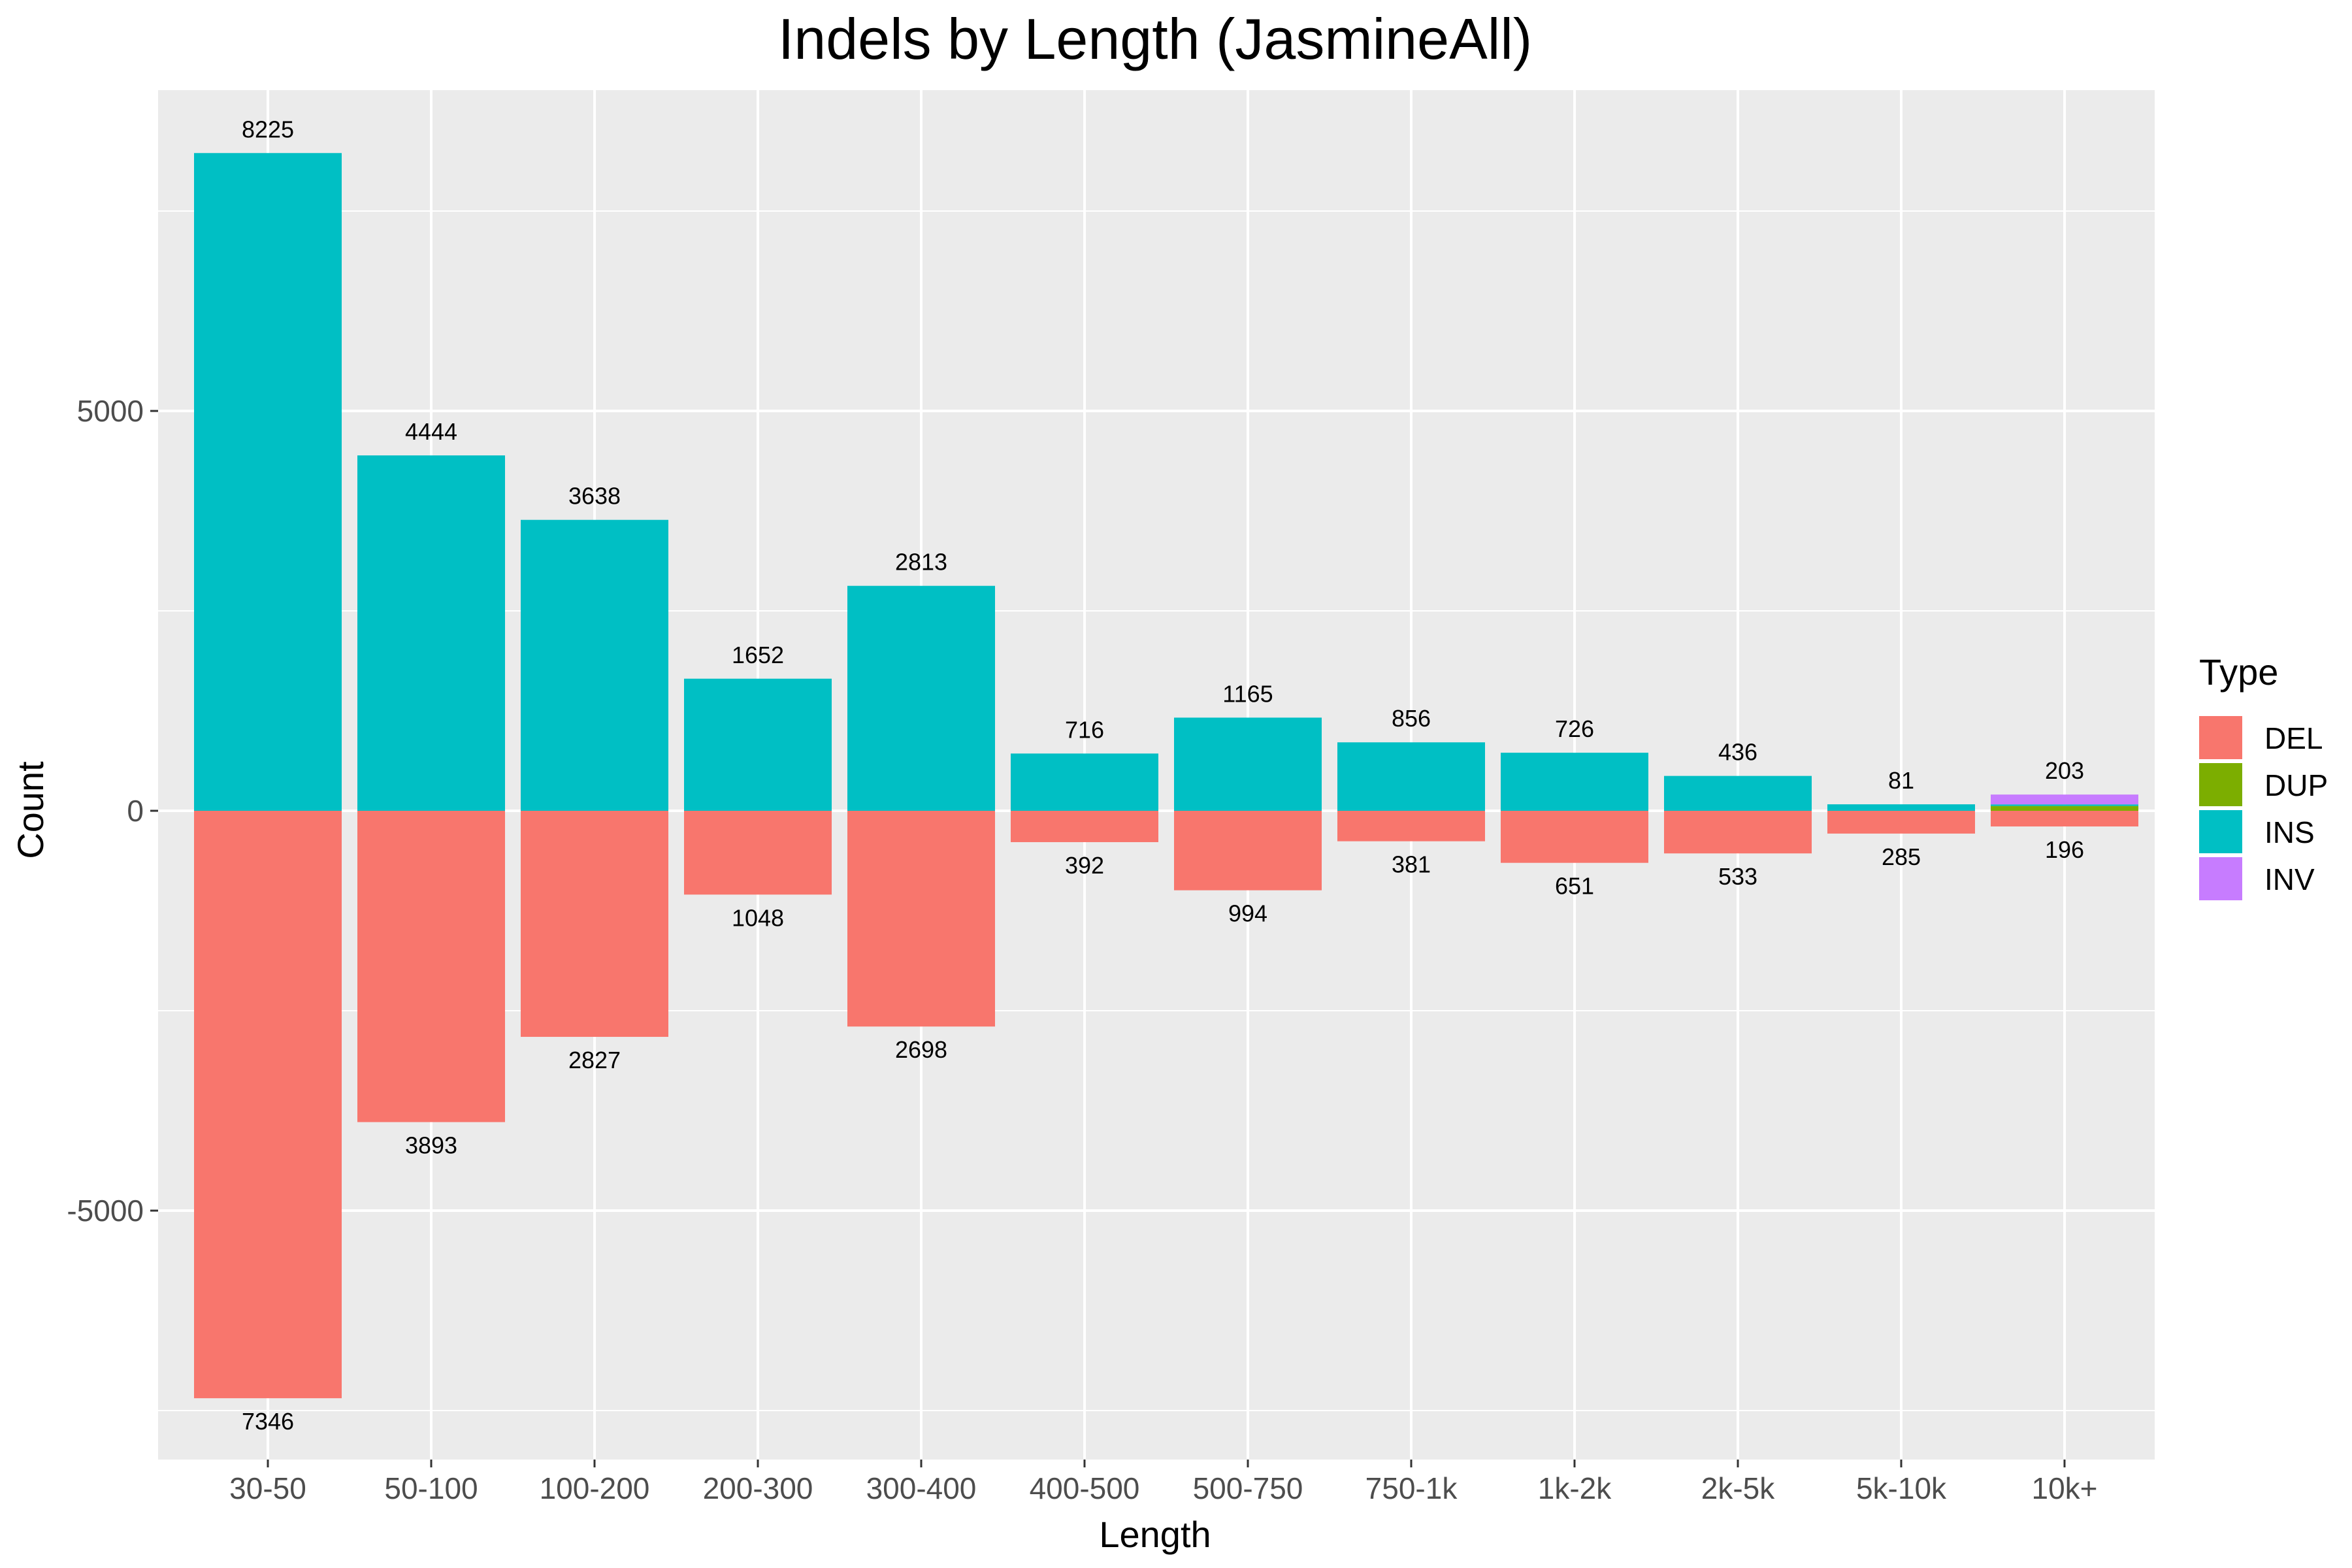 Image resolution: width=2352 pixels, height=1568 pixels. What do you see at coordinates (594, 1060) in the screenshot?
I see `data-label-bottom: 2827` at bounding box center [594, 1060].